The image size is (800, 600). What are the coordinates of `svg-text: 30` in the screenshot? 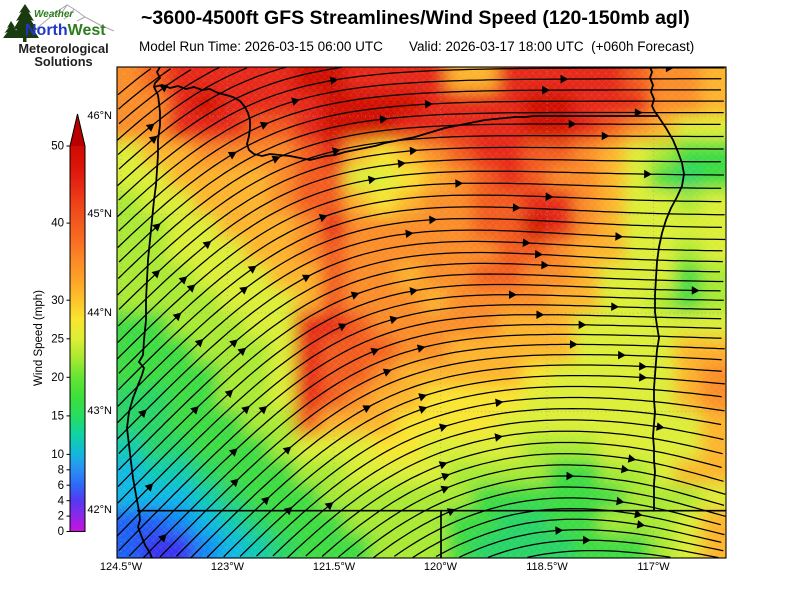 It's located at (57, 301).